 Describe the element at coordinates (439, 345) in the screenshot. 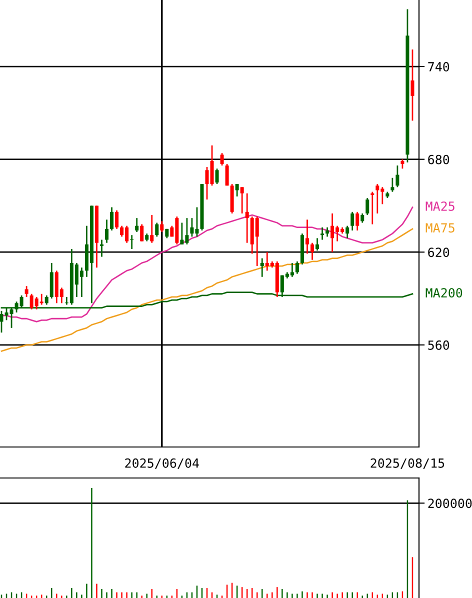

I see `y-tick-label: 560` at that location.